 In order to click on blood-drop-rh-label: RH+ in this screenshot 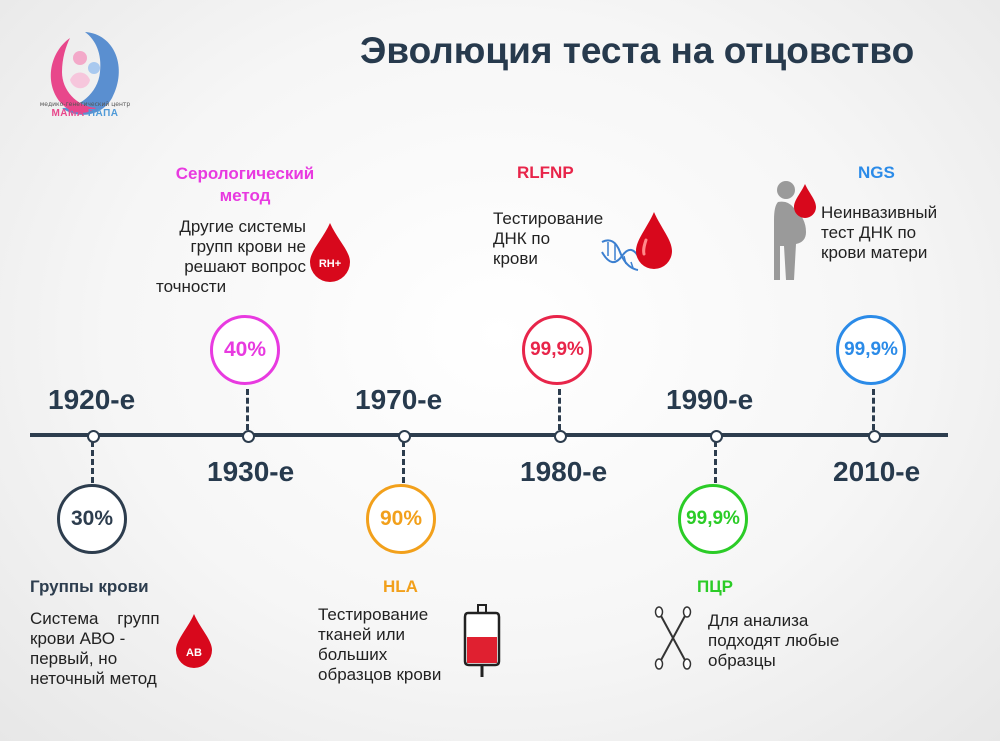, I will do `click(330, 264)`.